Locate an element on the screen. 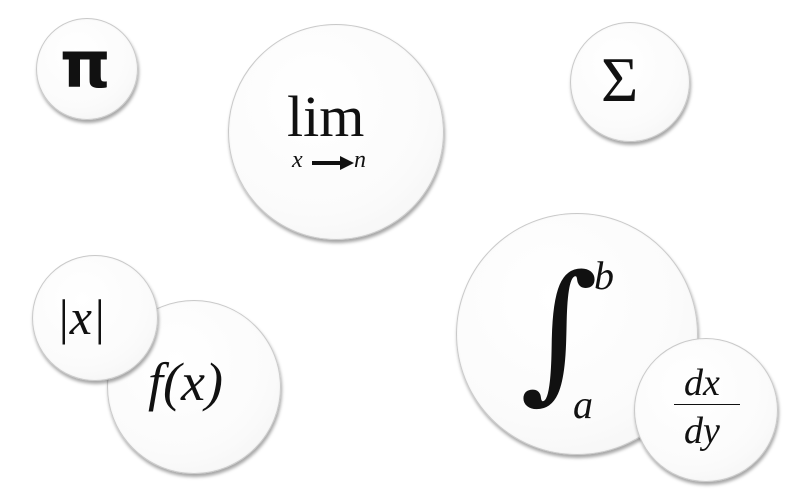 This screenshot has width=800, height=500. limit-bubble is located at coordinates (336, 132).